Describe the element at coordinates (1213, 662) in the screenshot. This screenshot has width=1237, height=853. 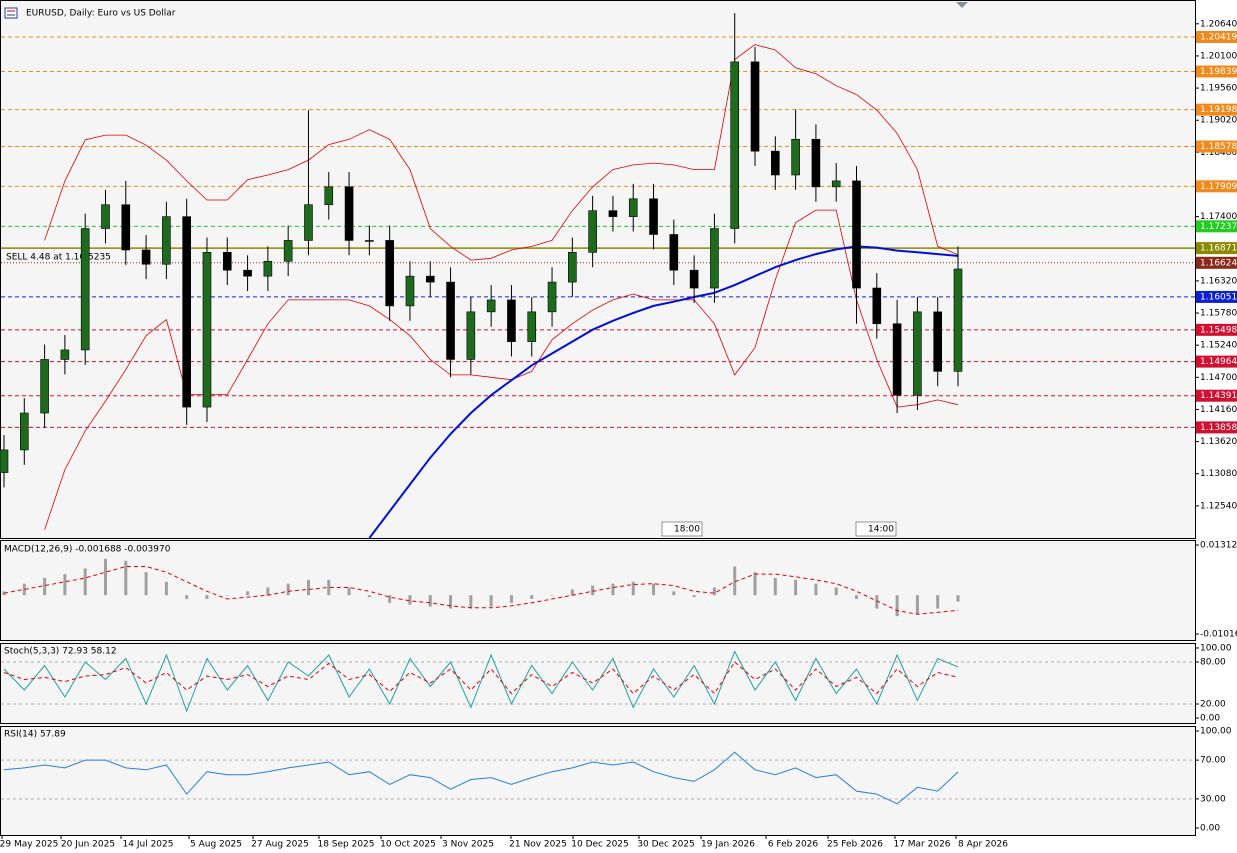
I see `y-tick-label: 80.00` at that location.